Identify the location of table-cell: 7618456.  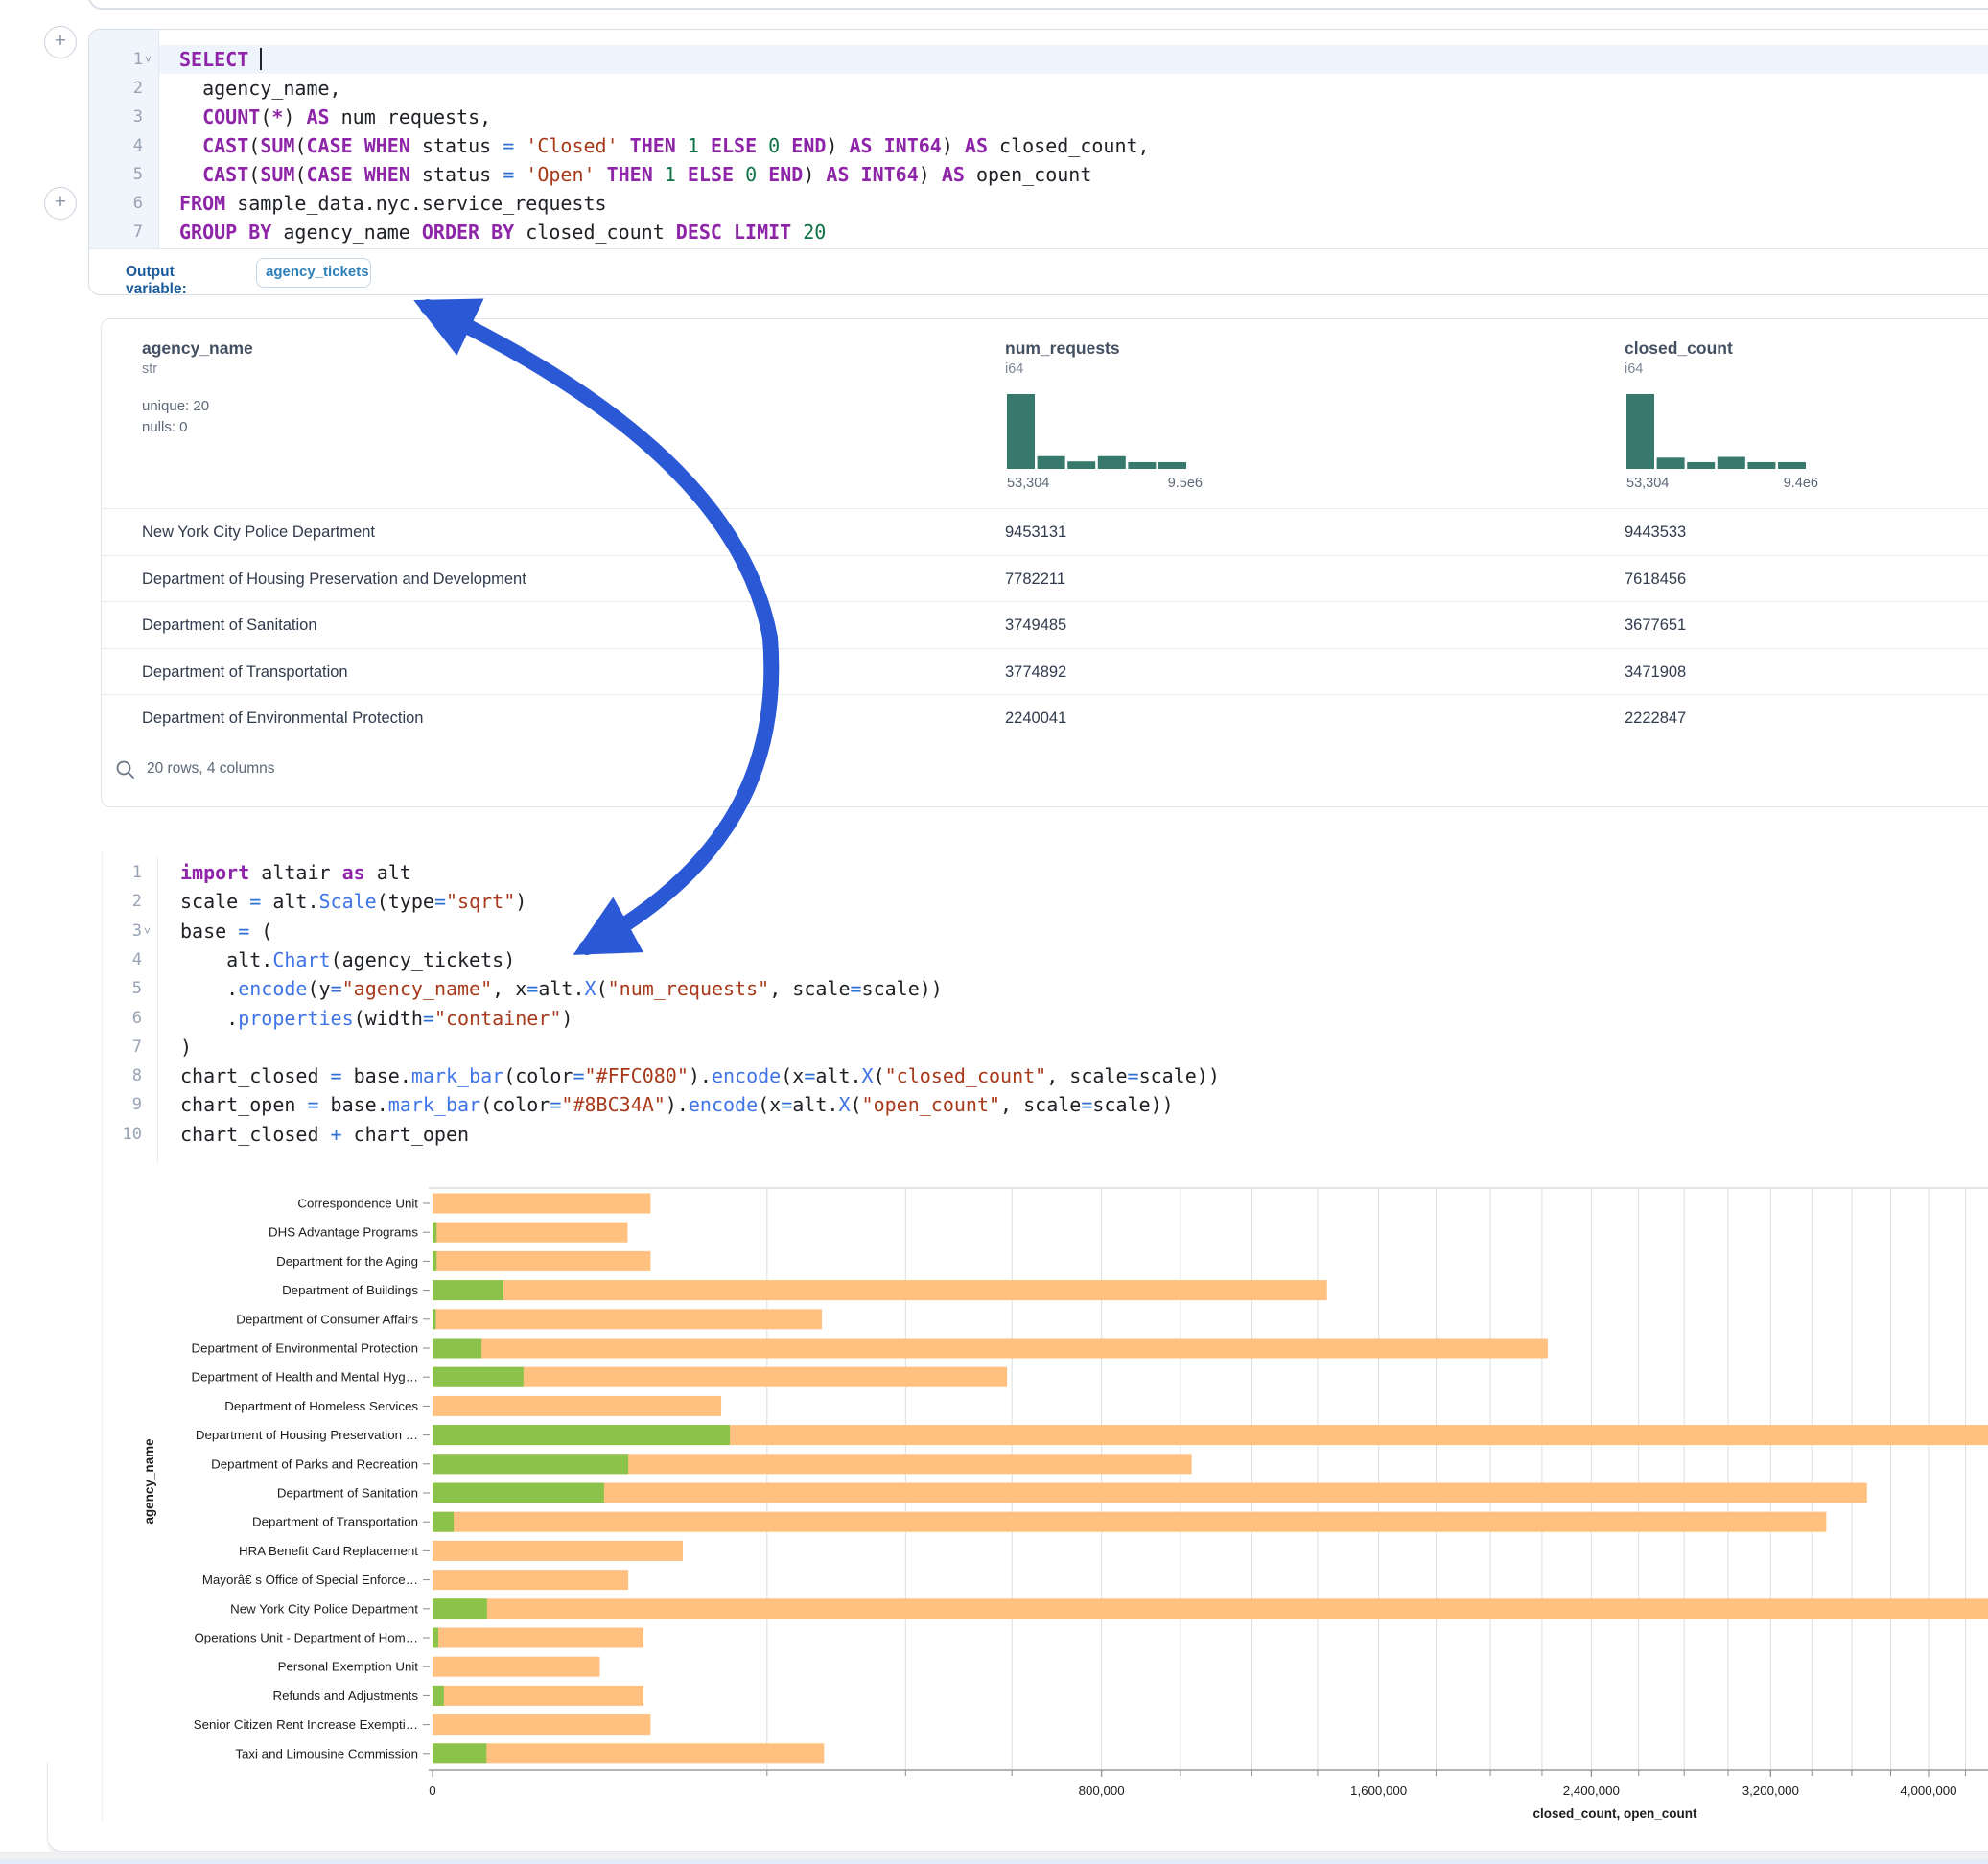
(1656, 579).